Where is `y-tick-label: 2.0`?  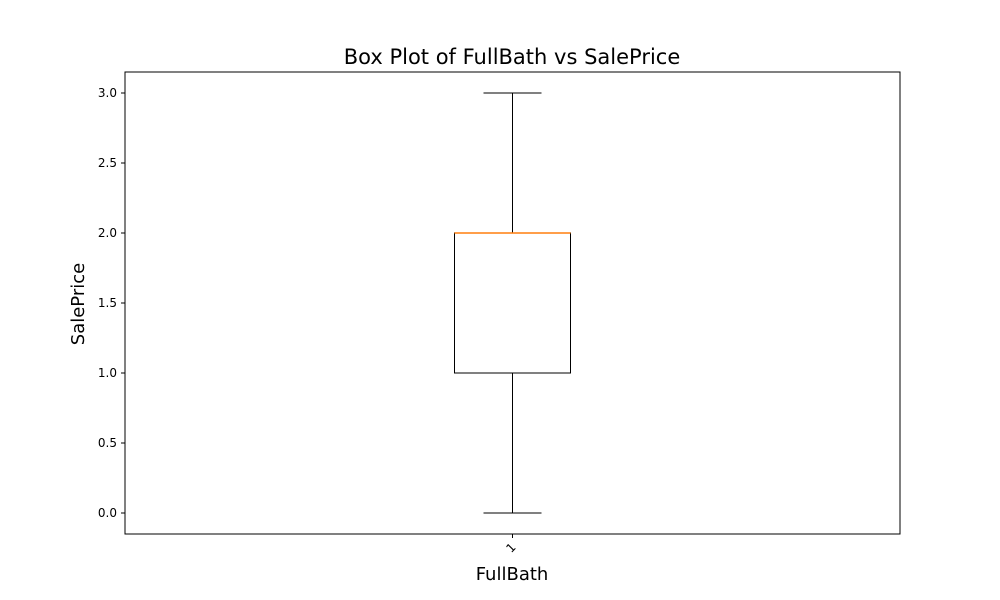 y-tick-label: 2.0 is located at coordinates (107, 233).